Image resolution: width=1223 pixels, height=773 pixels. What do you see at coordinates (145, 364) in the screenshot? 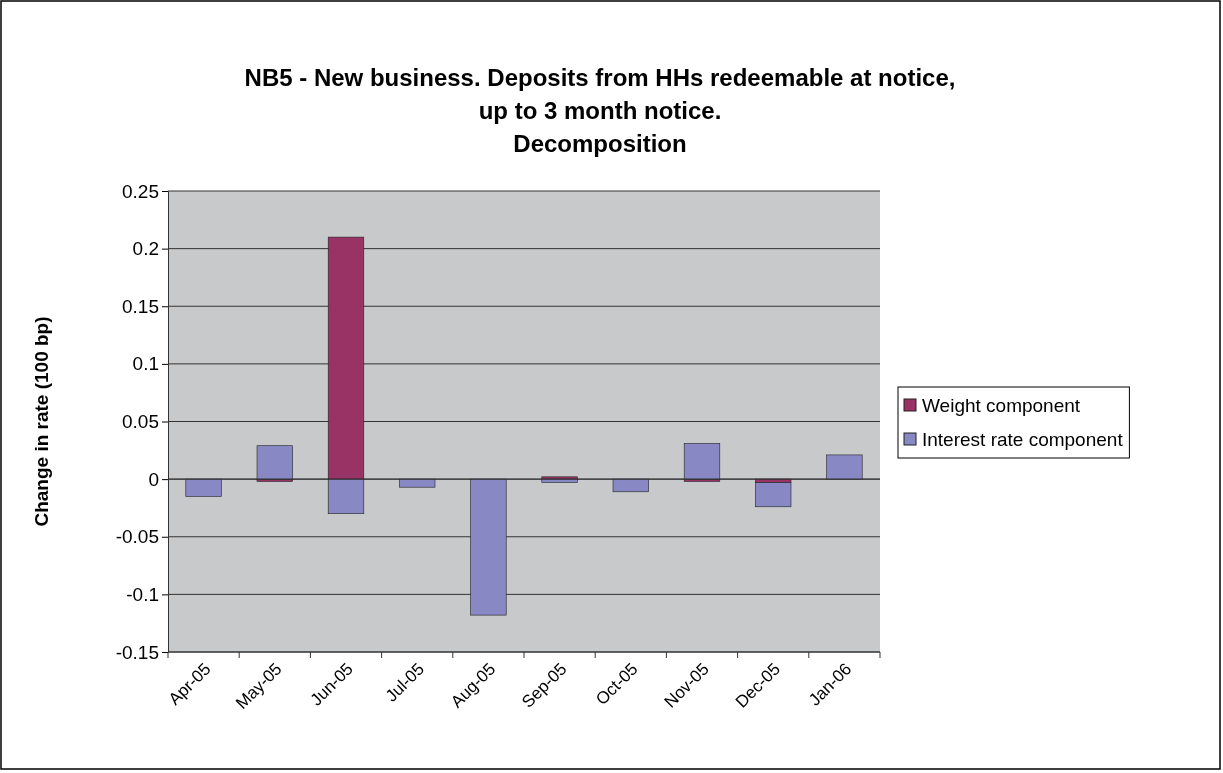
I see `y-tick-label: 0.1` at bounding box center [145, 364].